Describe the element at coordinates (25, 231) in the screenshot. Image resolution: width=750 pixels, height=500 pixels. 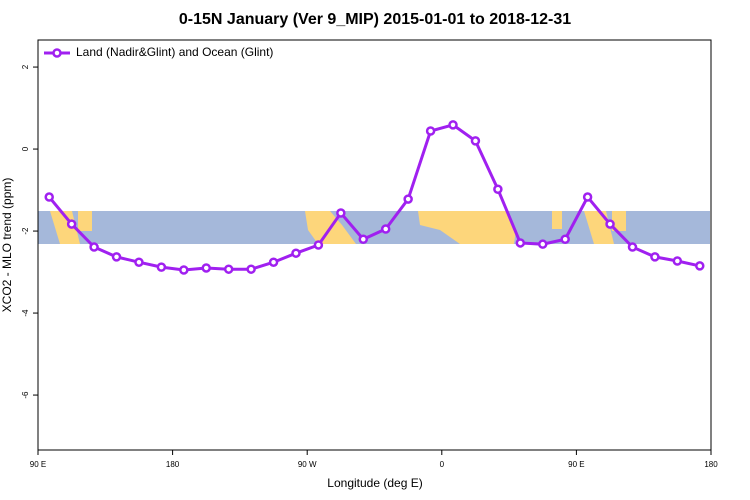
I see `y-tick-label: -2` at that location.